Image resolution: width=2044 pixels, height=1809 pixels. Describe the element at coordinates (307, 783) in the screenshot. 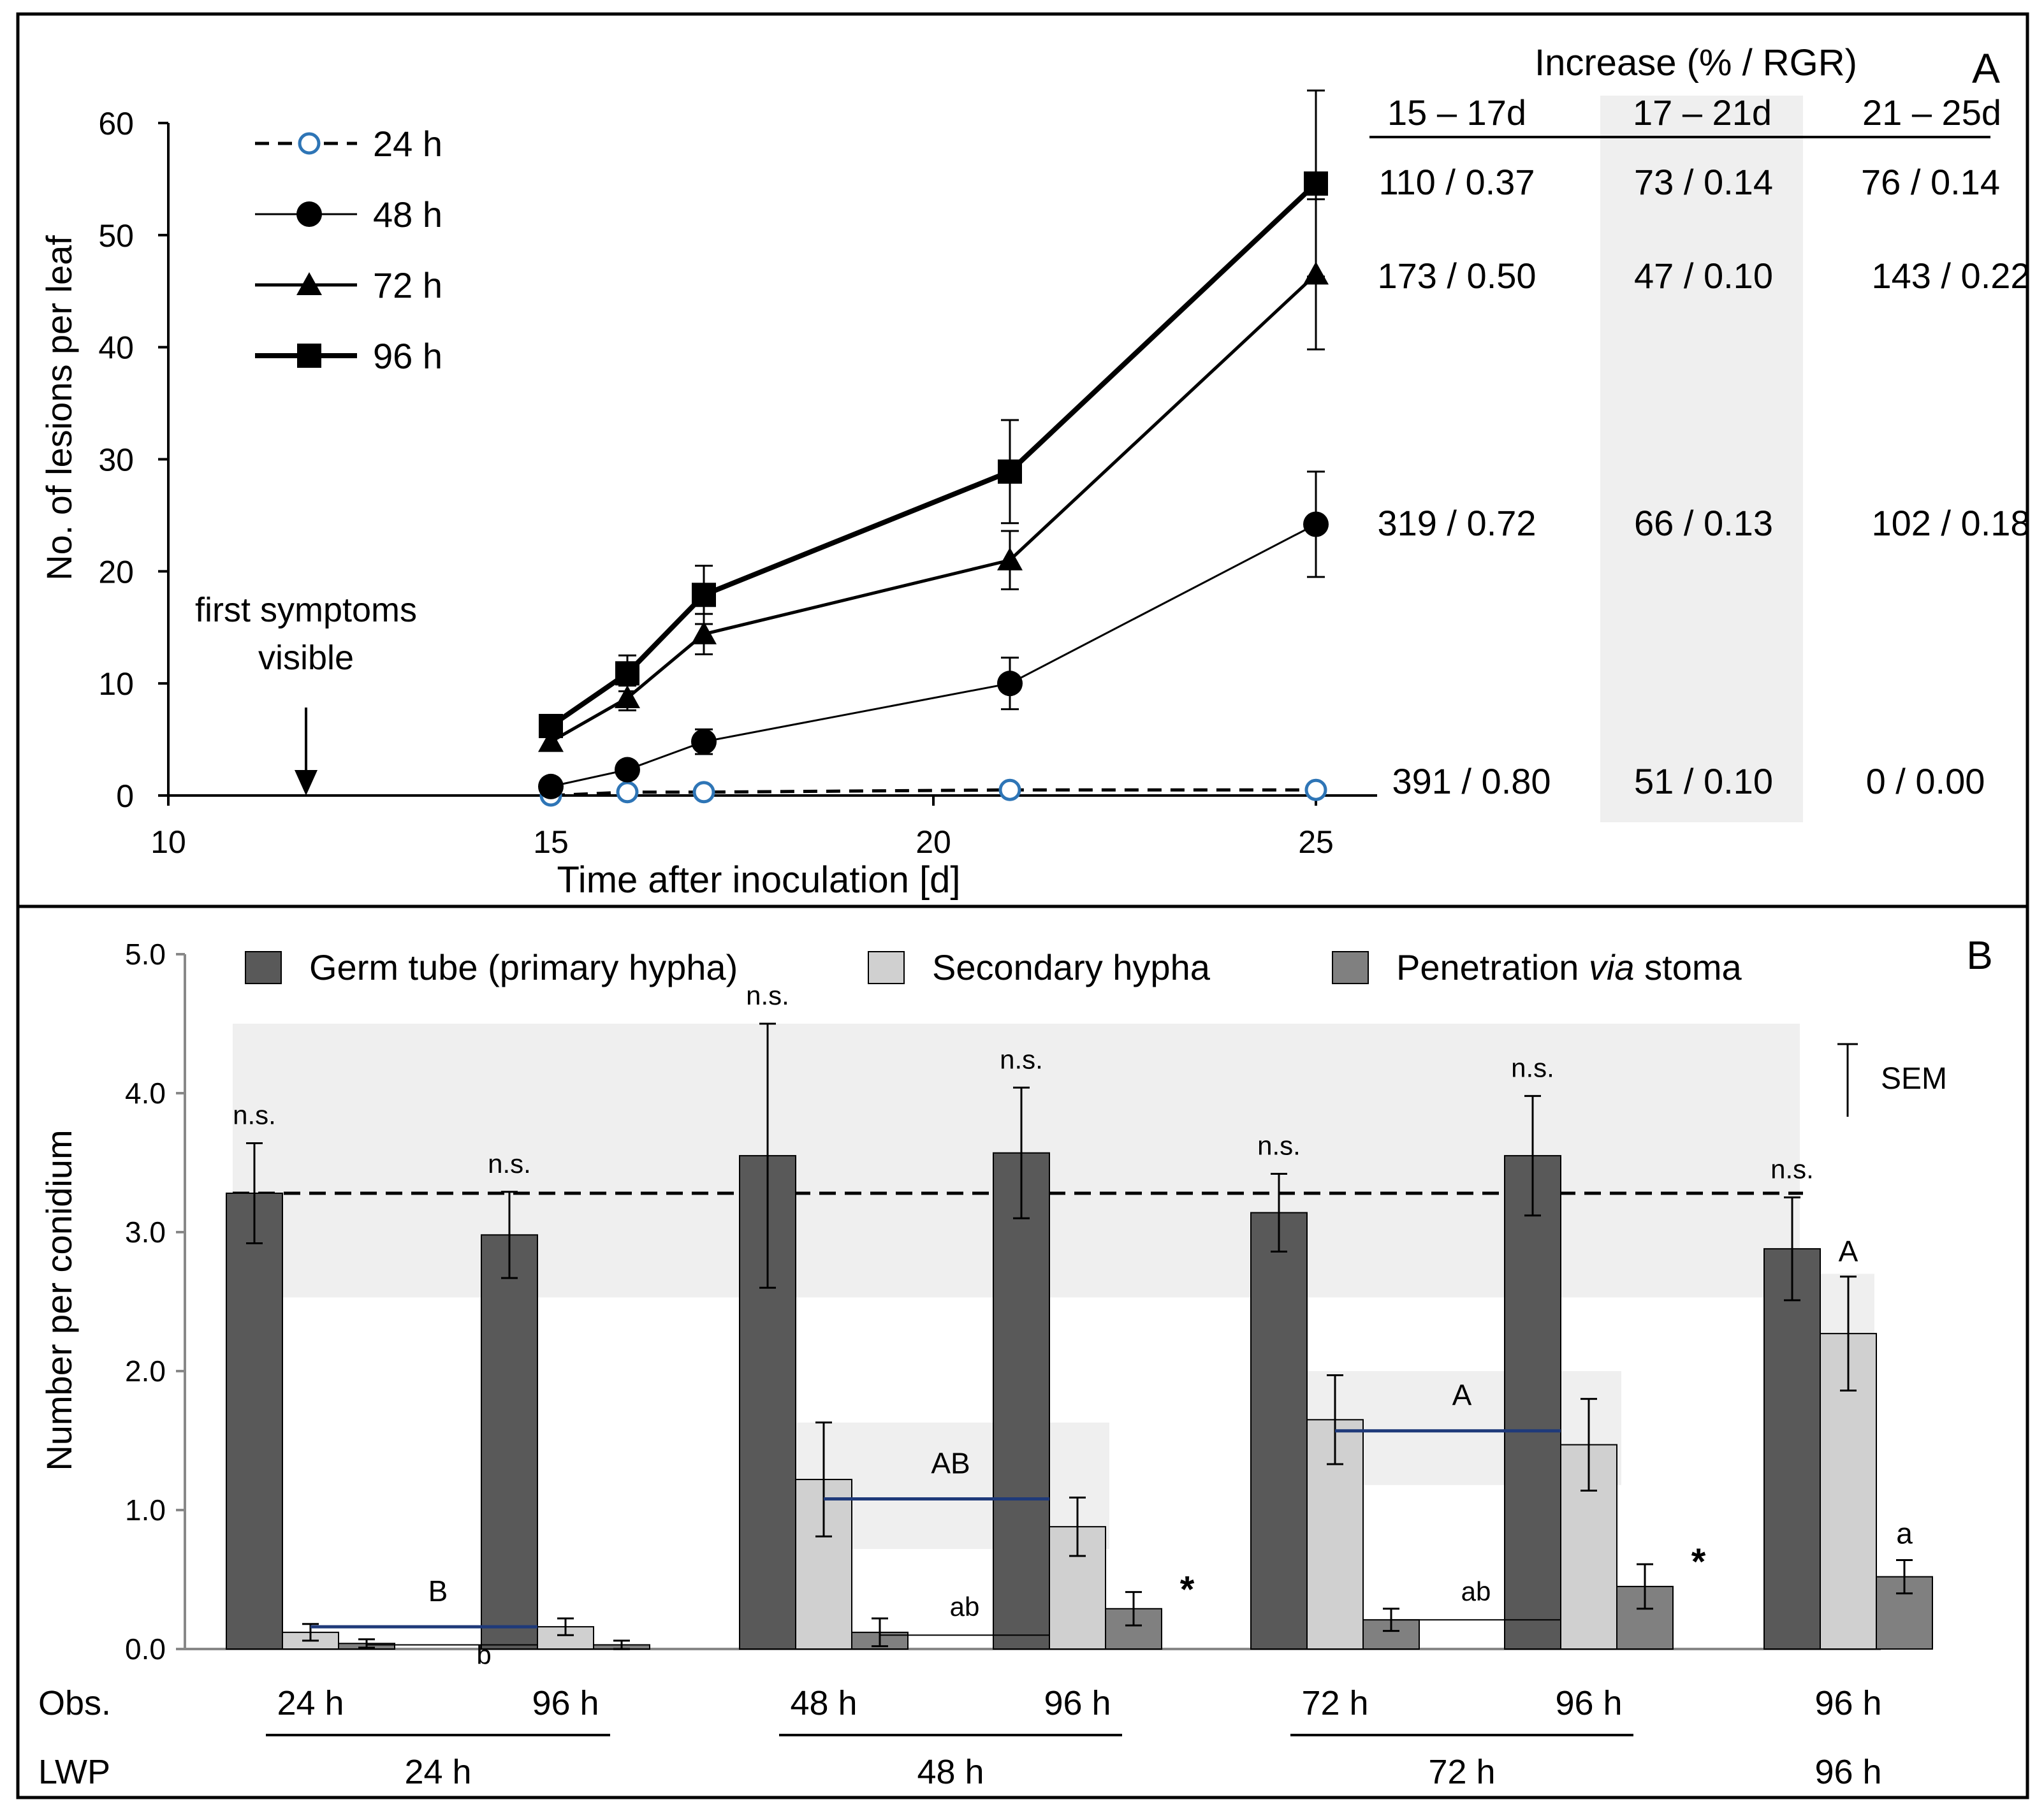

I see `annotation-arrow-head` at that location.